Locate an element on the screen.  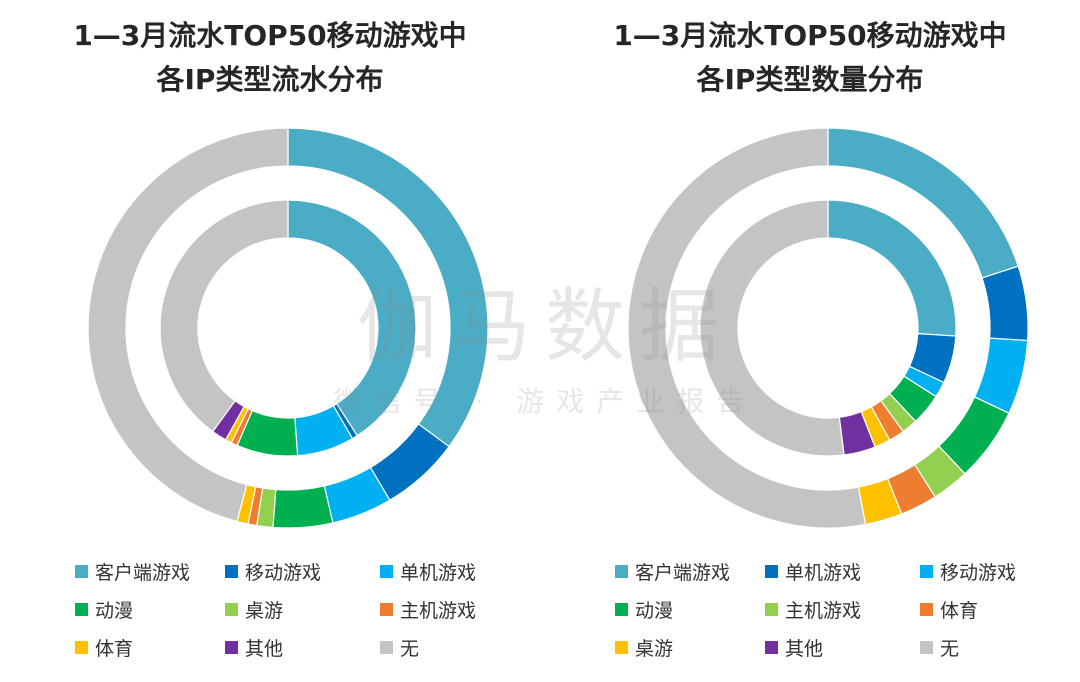
legend: 客户端游戏 移动游戏 单机游戏动漫 桌游 主机游戏体育 其他 无 is located at coordinates (295, 609).